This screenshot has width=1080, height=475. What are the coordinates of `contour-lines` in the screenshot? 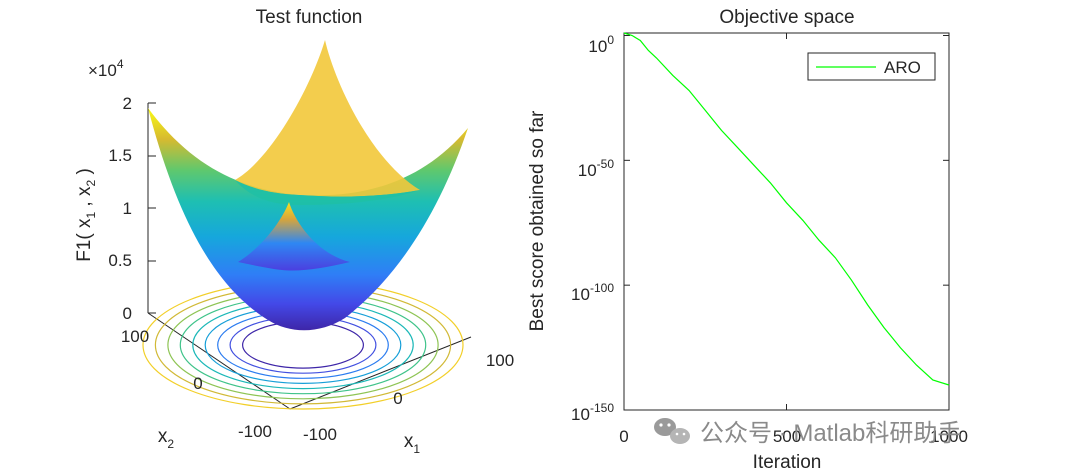 It's located at (303, 345).